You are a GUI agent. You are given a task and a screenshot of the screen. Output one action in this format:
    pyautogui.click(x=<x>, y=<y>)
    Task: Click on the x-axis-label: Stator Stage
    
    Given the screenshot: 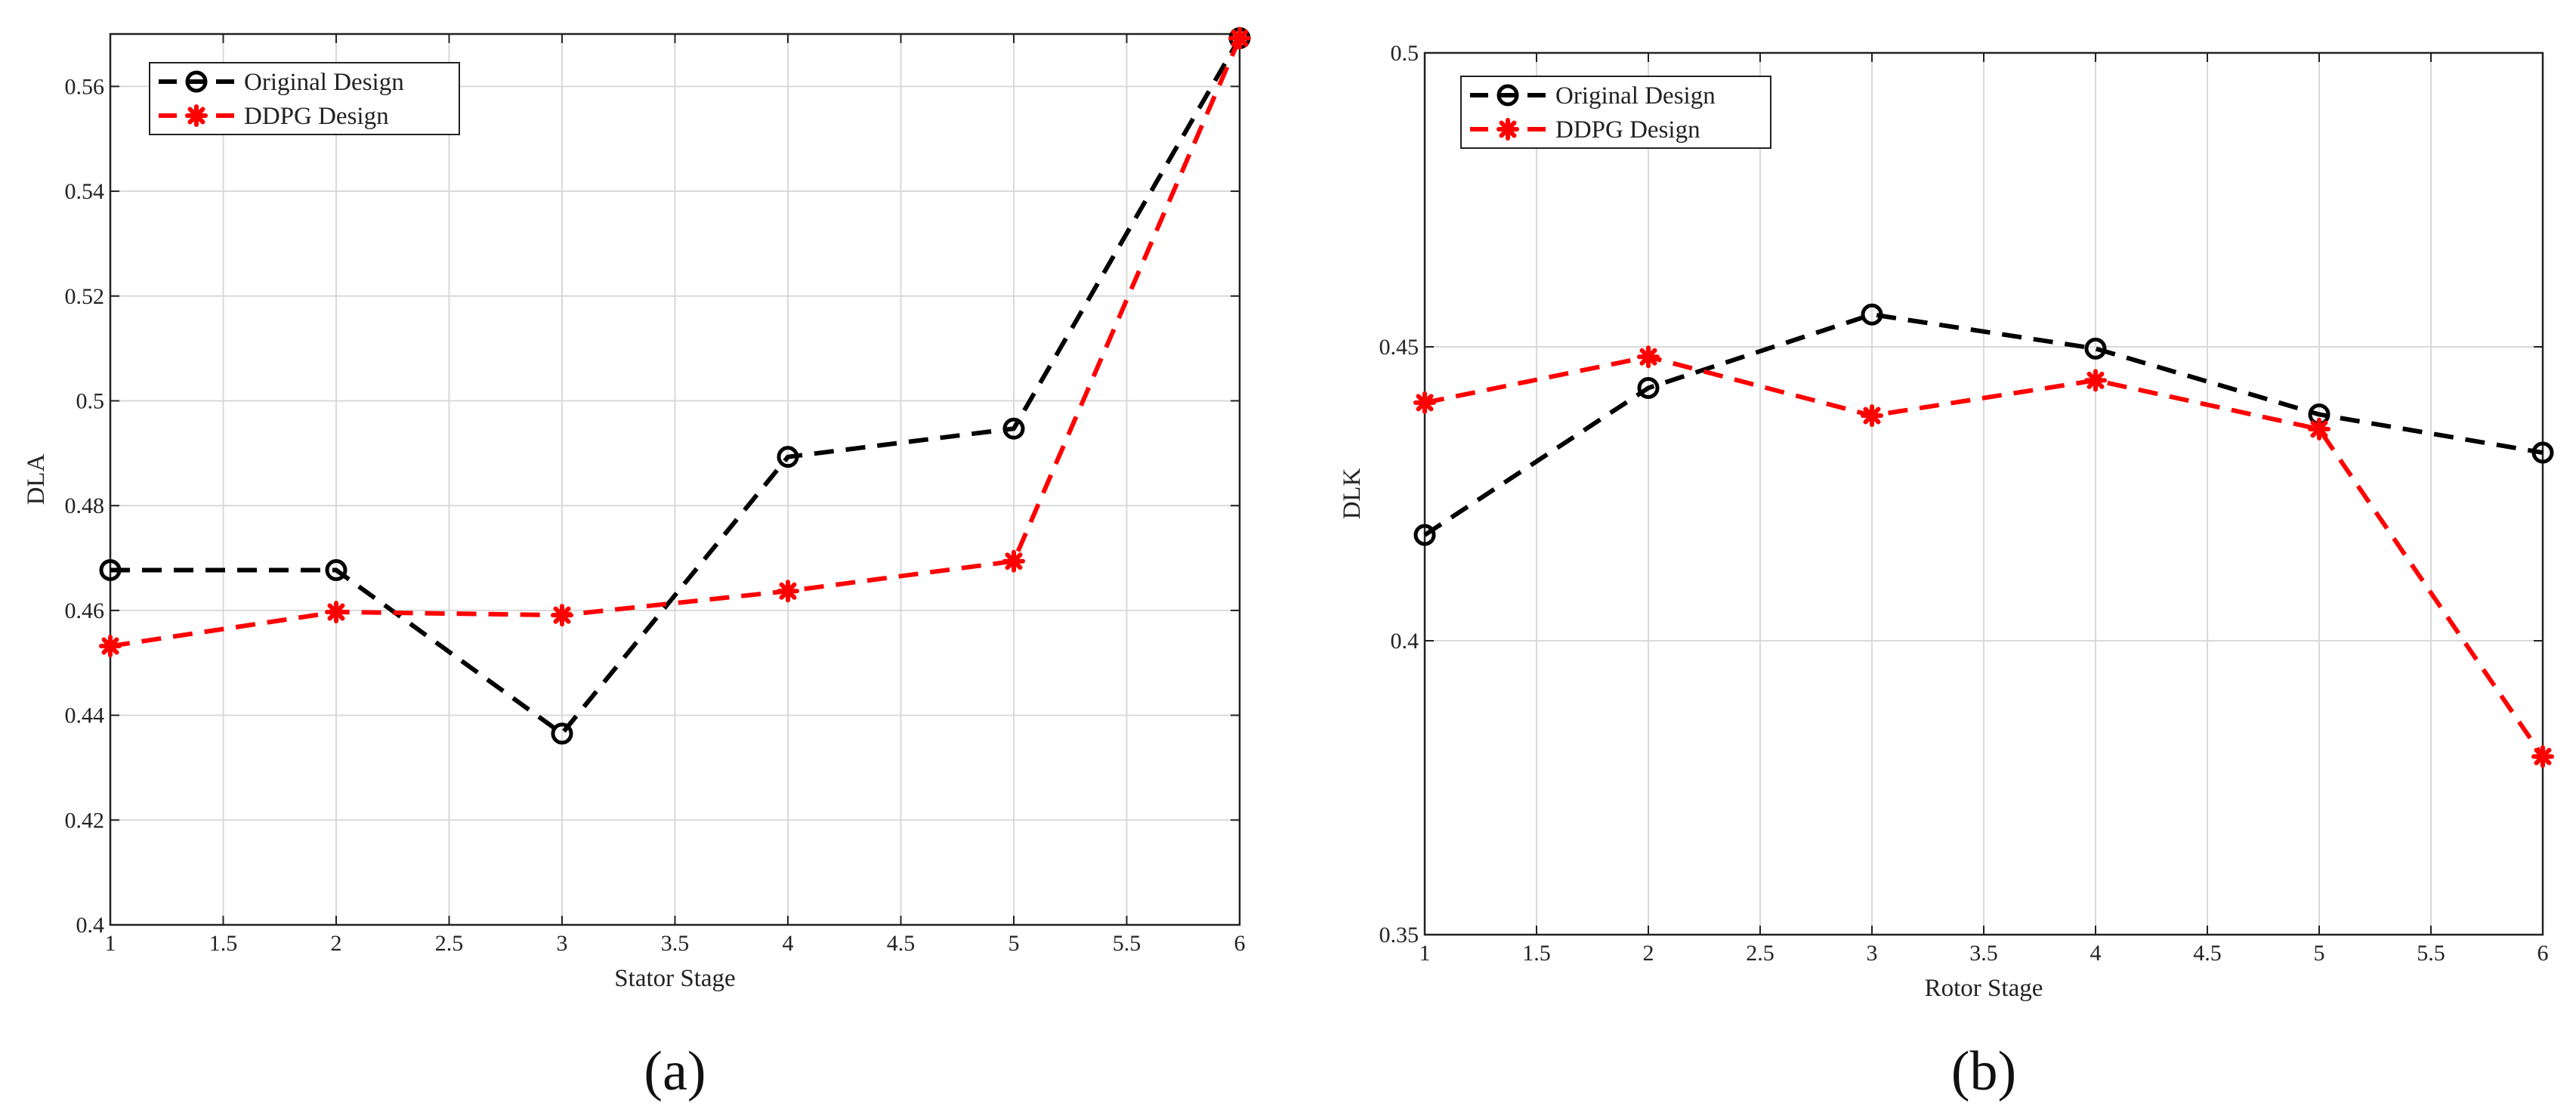 What is the action you would take?
    pyautogui.click(x=674, y=979)
    